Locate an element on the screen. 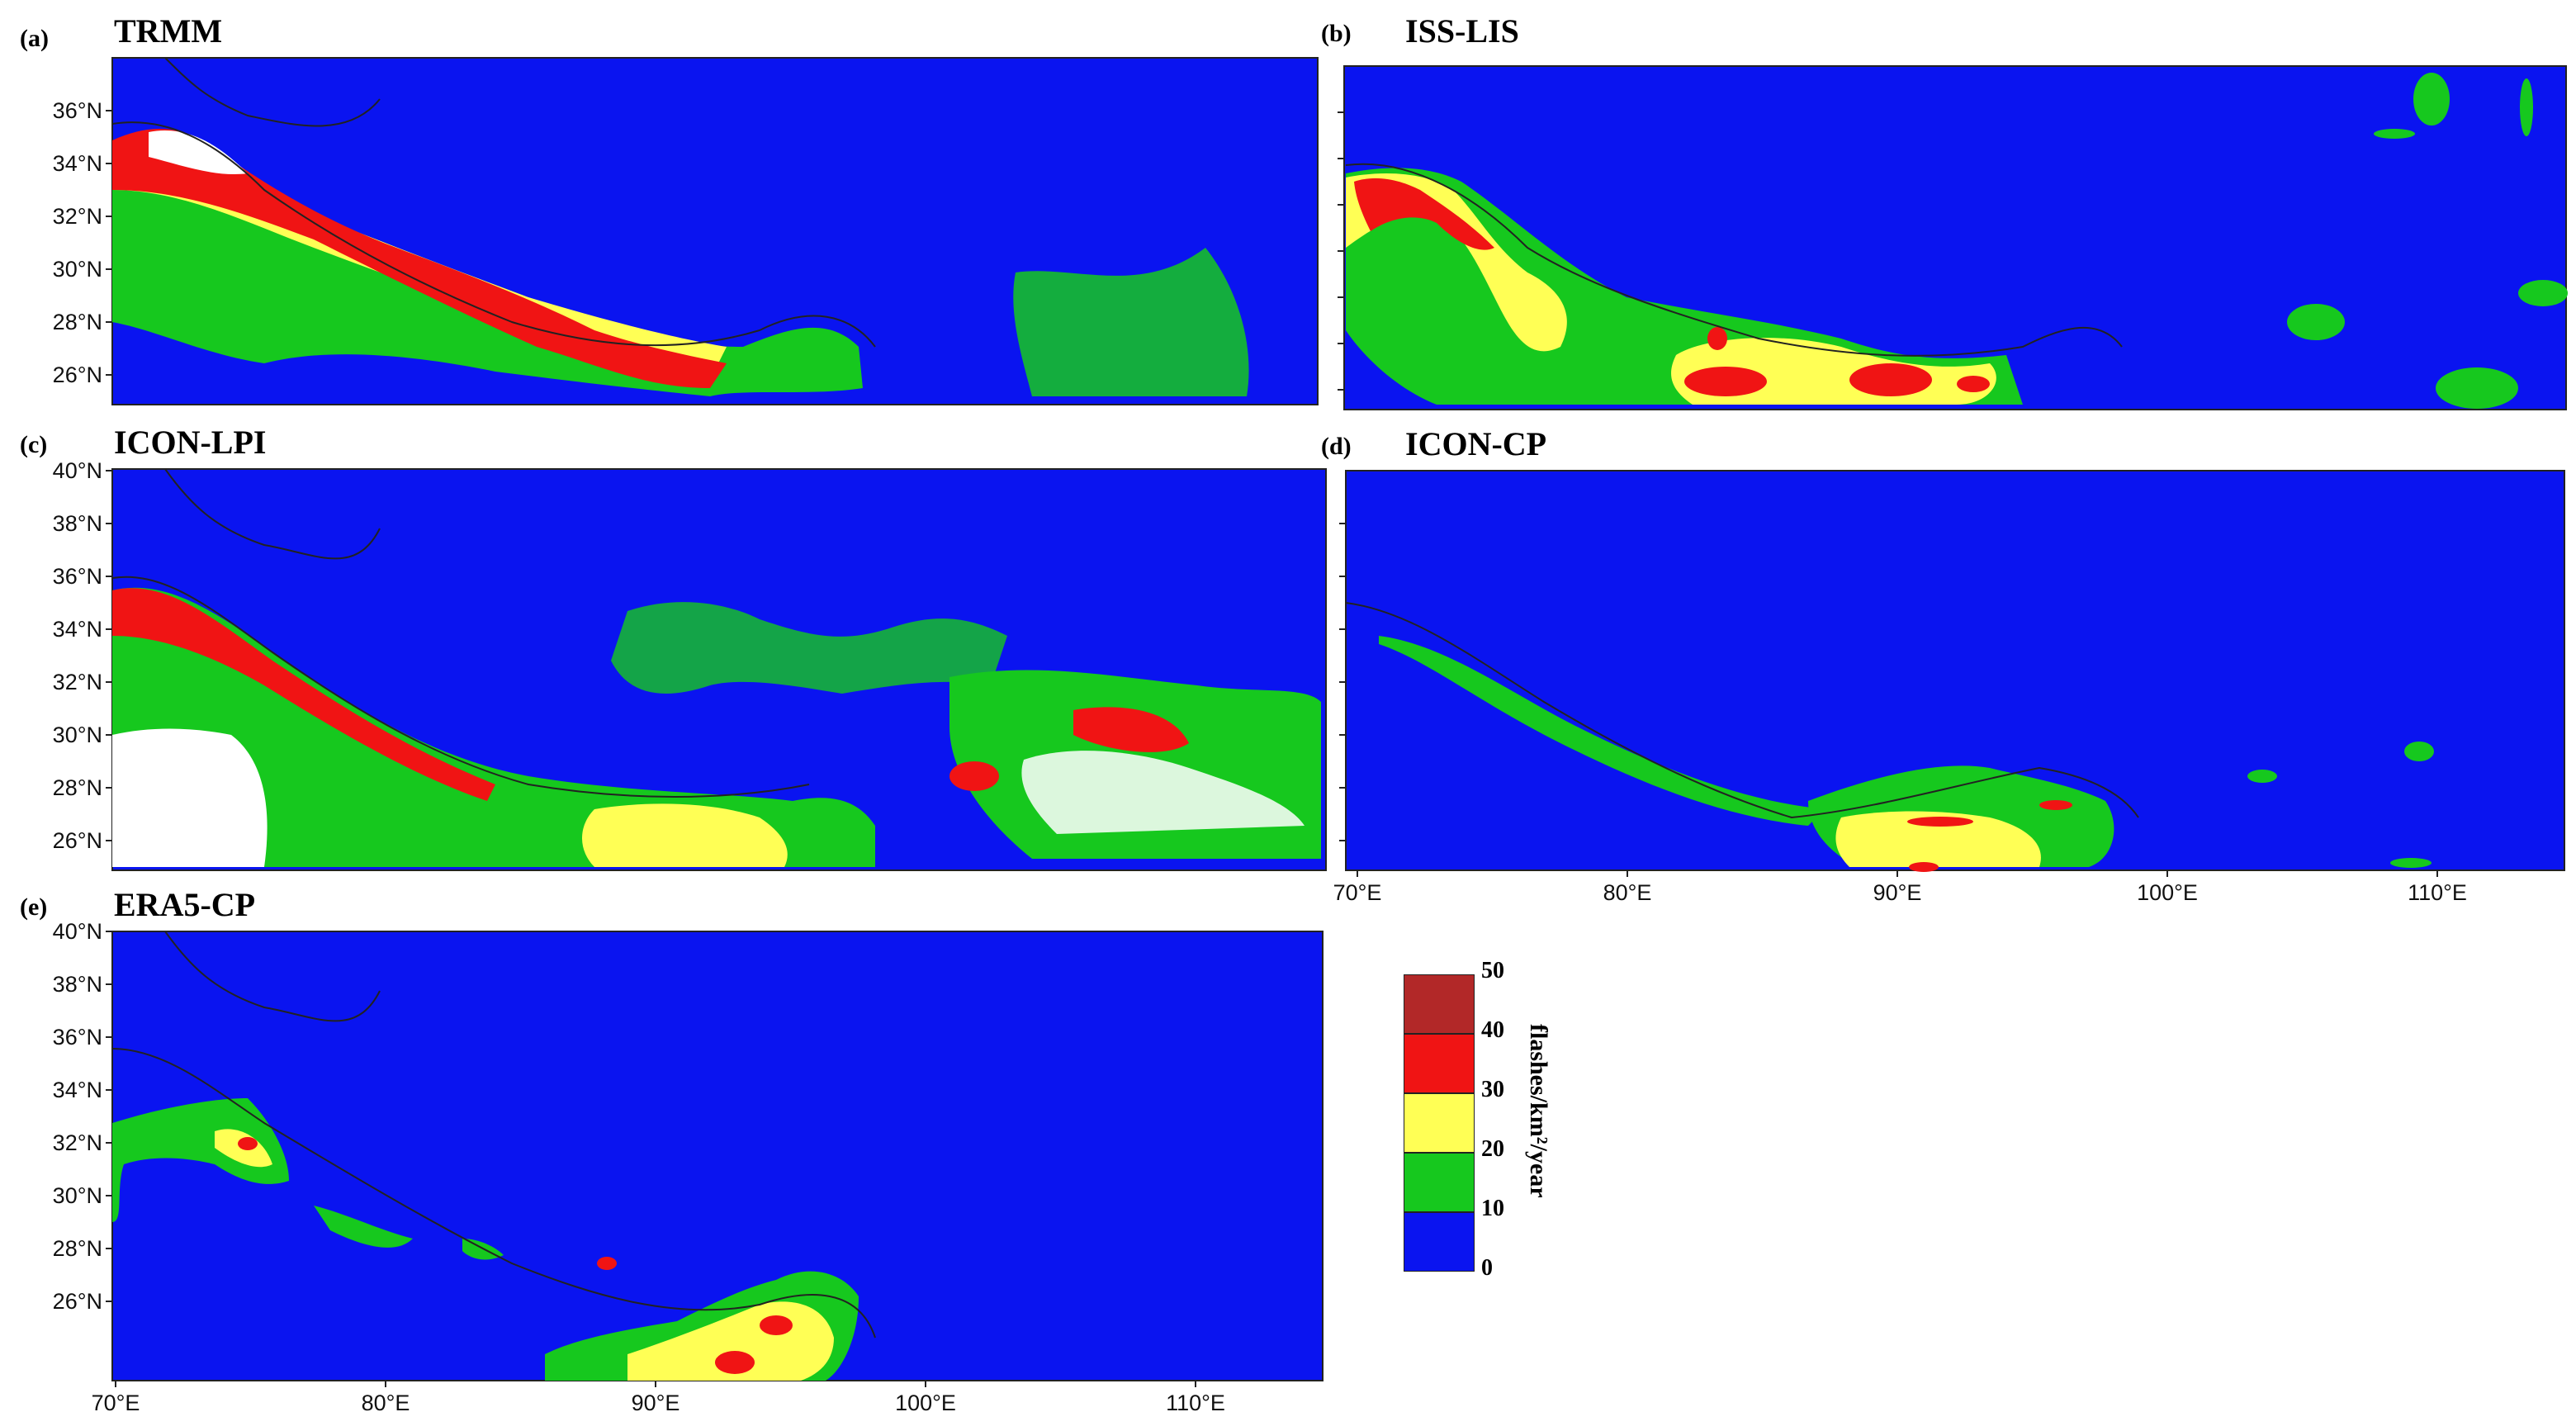  panel-d-lat-ticks is located at coordinates (1342, 682).